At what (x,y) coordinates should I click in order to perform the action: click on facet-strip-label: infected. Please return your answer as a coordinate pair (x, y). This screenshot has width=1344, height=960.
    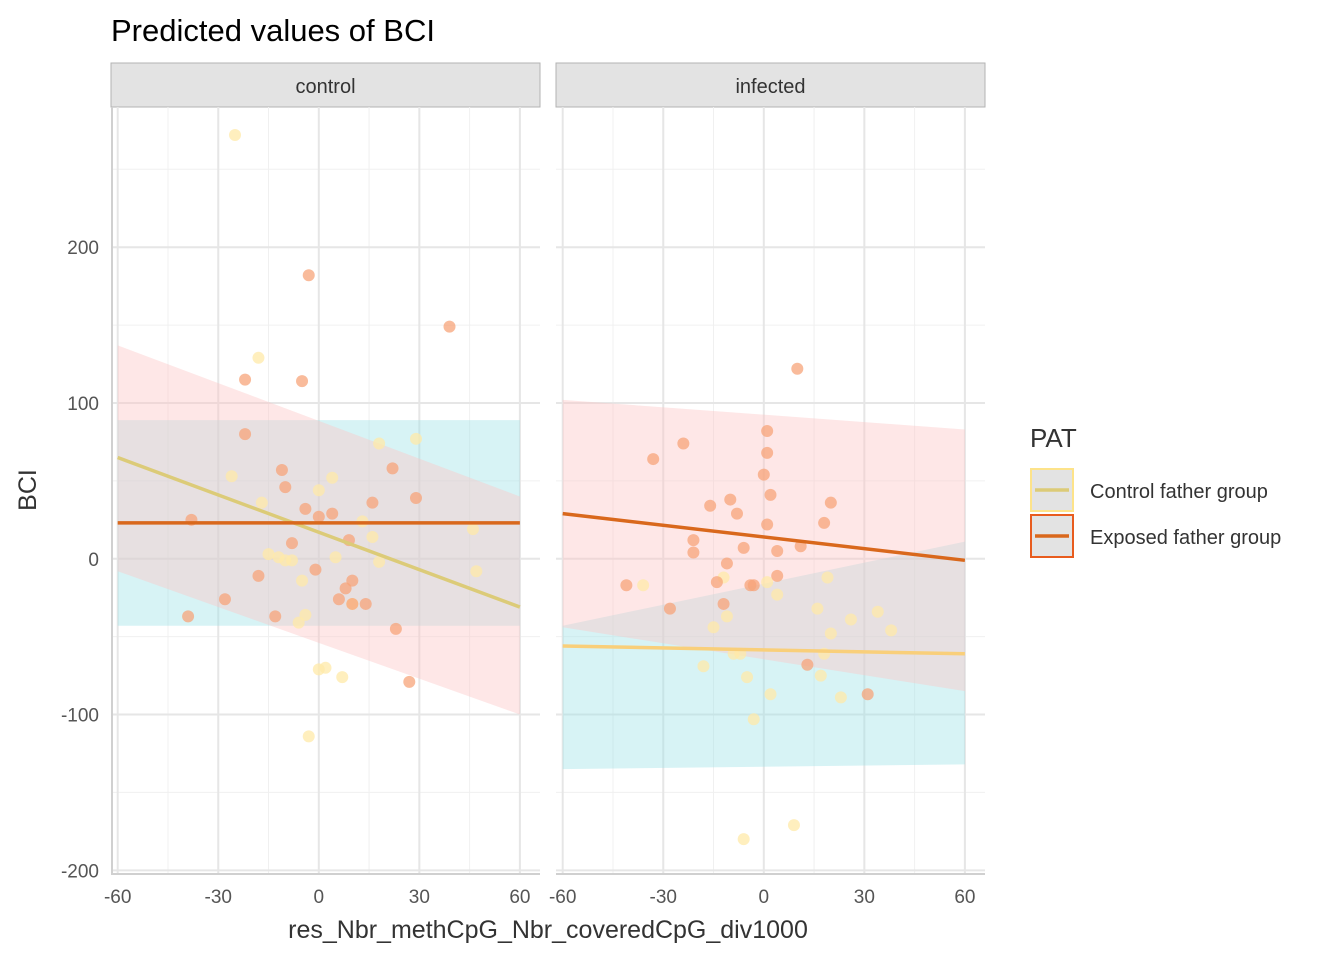
    Looking at the image, I should click on (770, 87).